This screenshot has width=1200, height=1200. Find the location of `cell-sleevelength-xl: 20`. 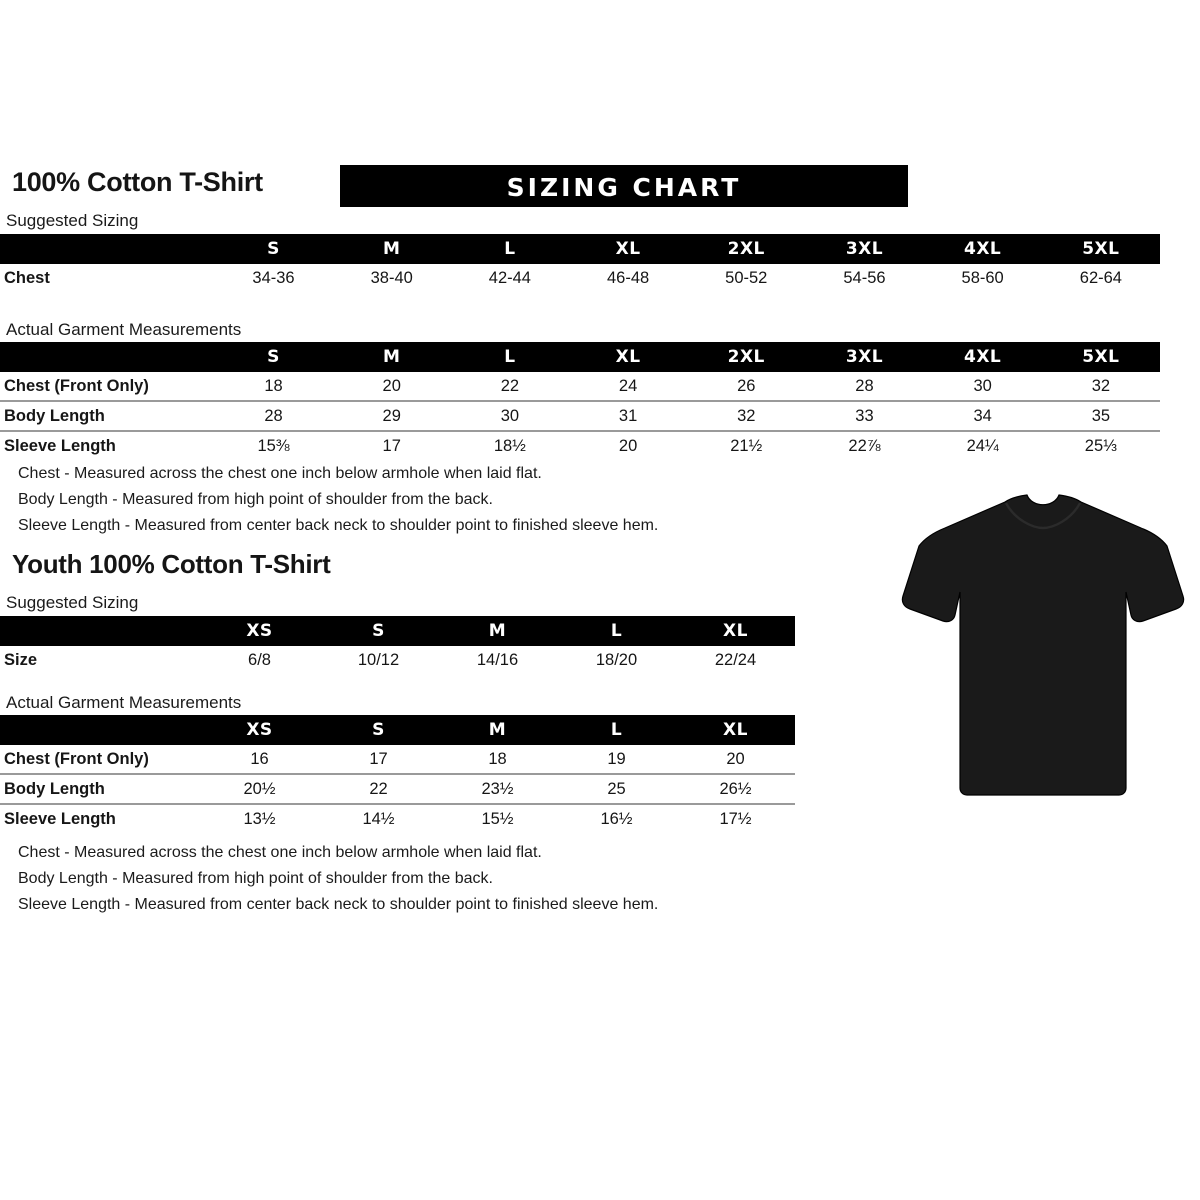

cell-sleevelength-xl: 20 is located at coordinates (628, 445).